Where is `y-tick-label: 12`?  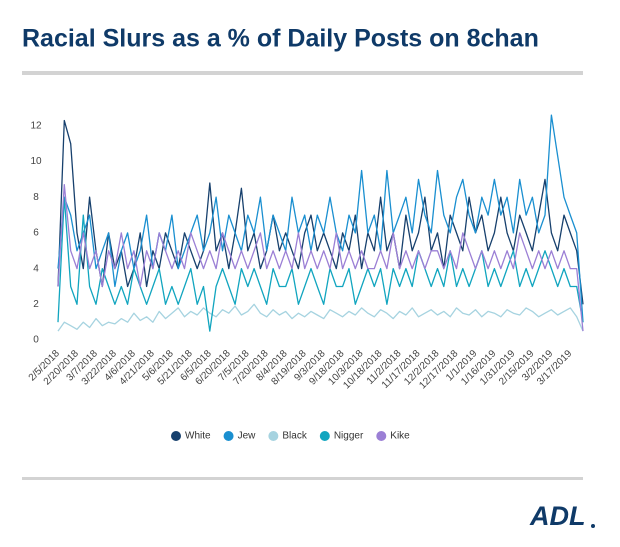 y-tick-label: 12 is located at coordinates (36, 125).